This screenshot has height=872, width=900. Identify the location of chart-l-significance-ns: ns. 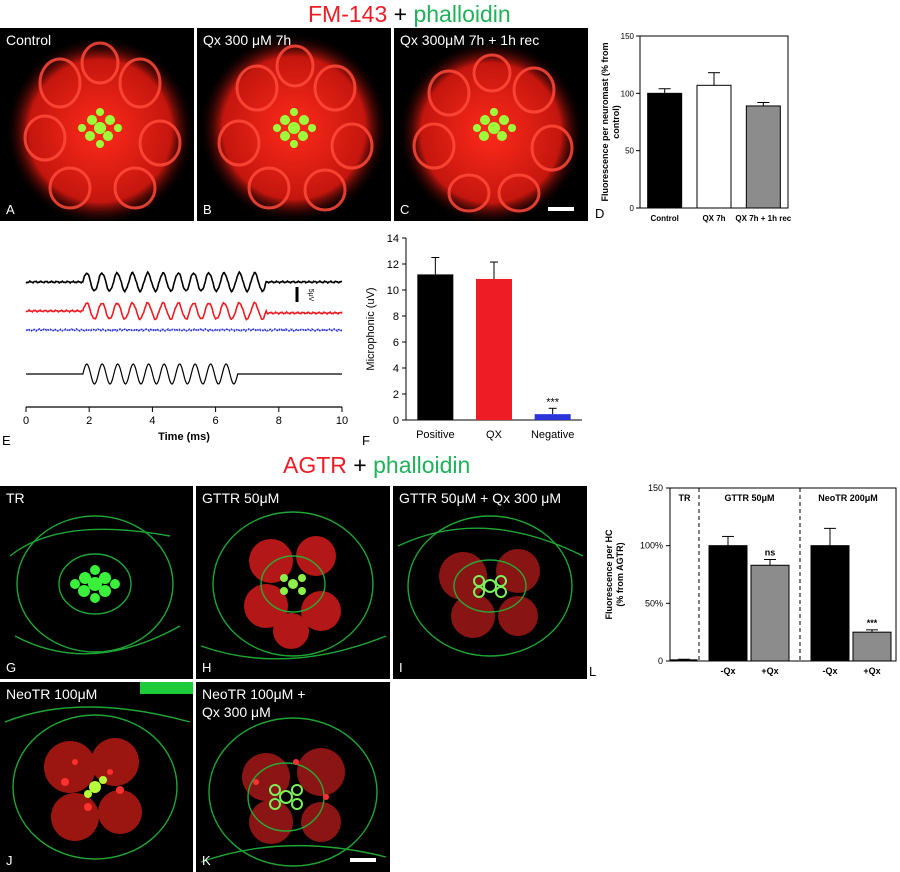
(770, 553).